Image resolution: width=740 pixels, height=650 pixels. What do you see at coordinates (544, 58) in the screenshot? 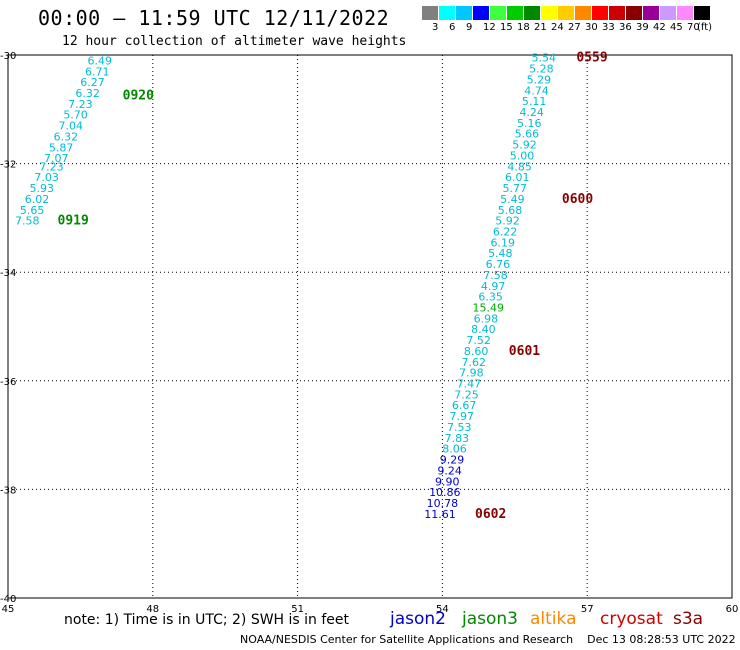
I see `swh-value-label: 5.54` at bounding box center [544, 58].